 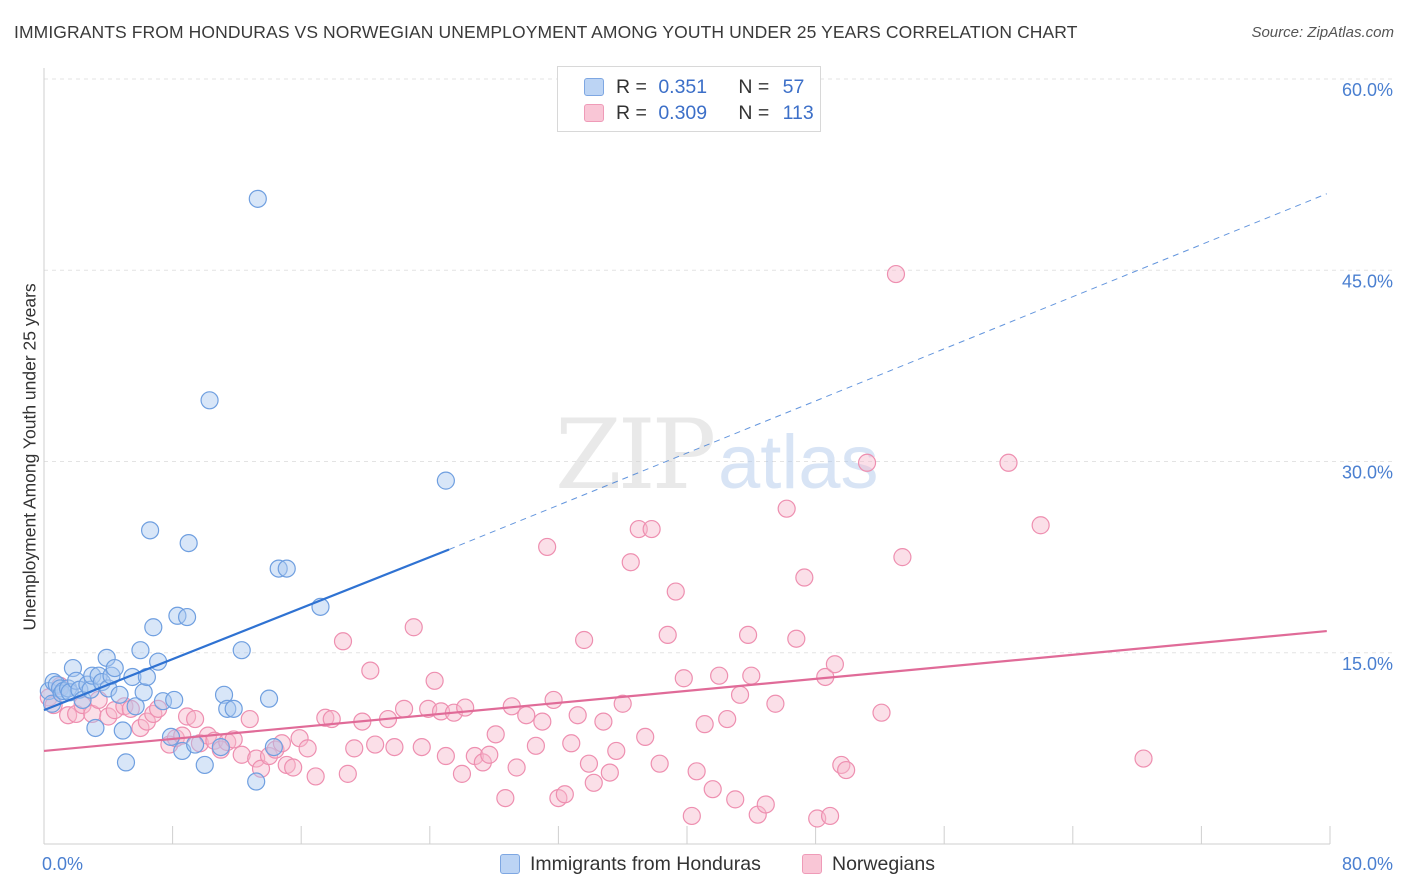 I want to click on legend-r-value: 0.351, so click(x=683, y=86).